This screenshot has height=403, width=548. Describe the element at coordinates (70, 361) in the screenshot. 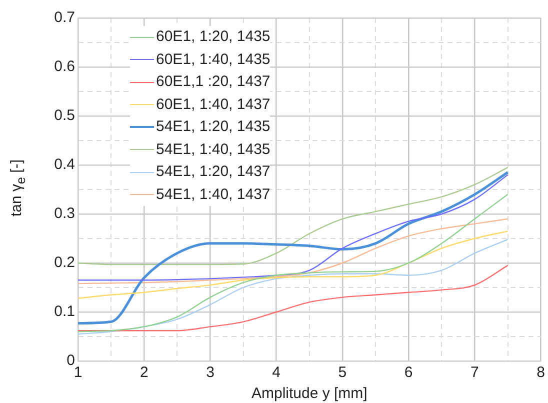

I see `y-tick-label: 0` at that location.